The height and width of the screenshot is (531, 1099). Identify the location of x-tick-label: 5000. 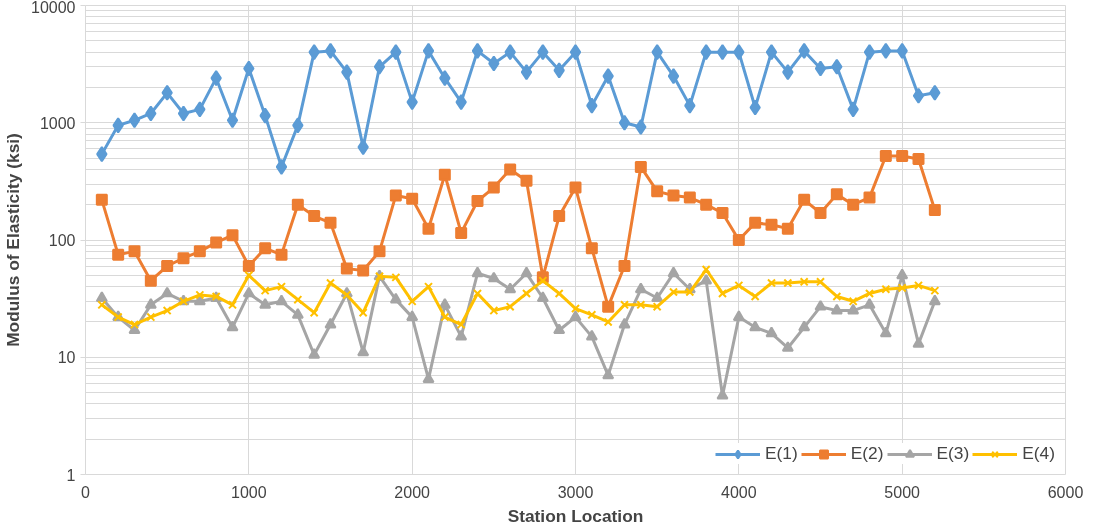
(902, 492).